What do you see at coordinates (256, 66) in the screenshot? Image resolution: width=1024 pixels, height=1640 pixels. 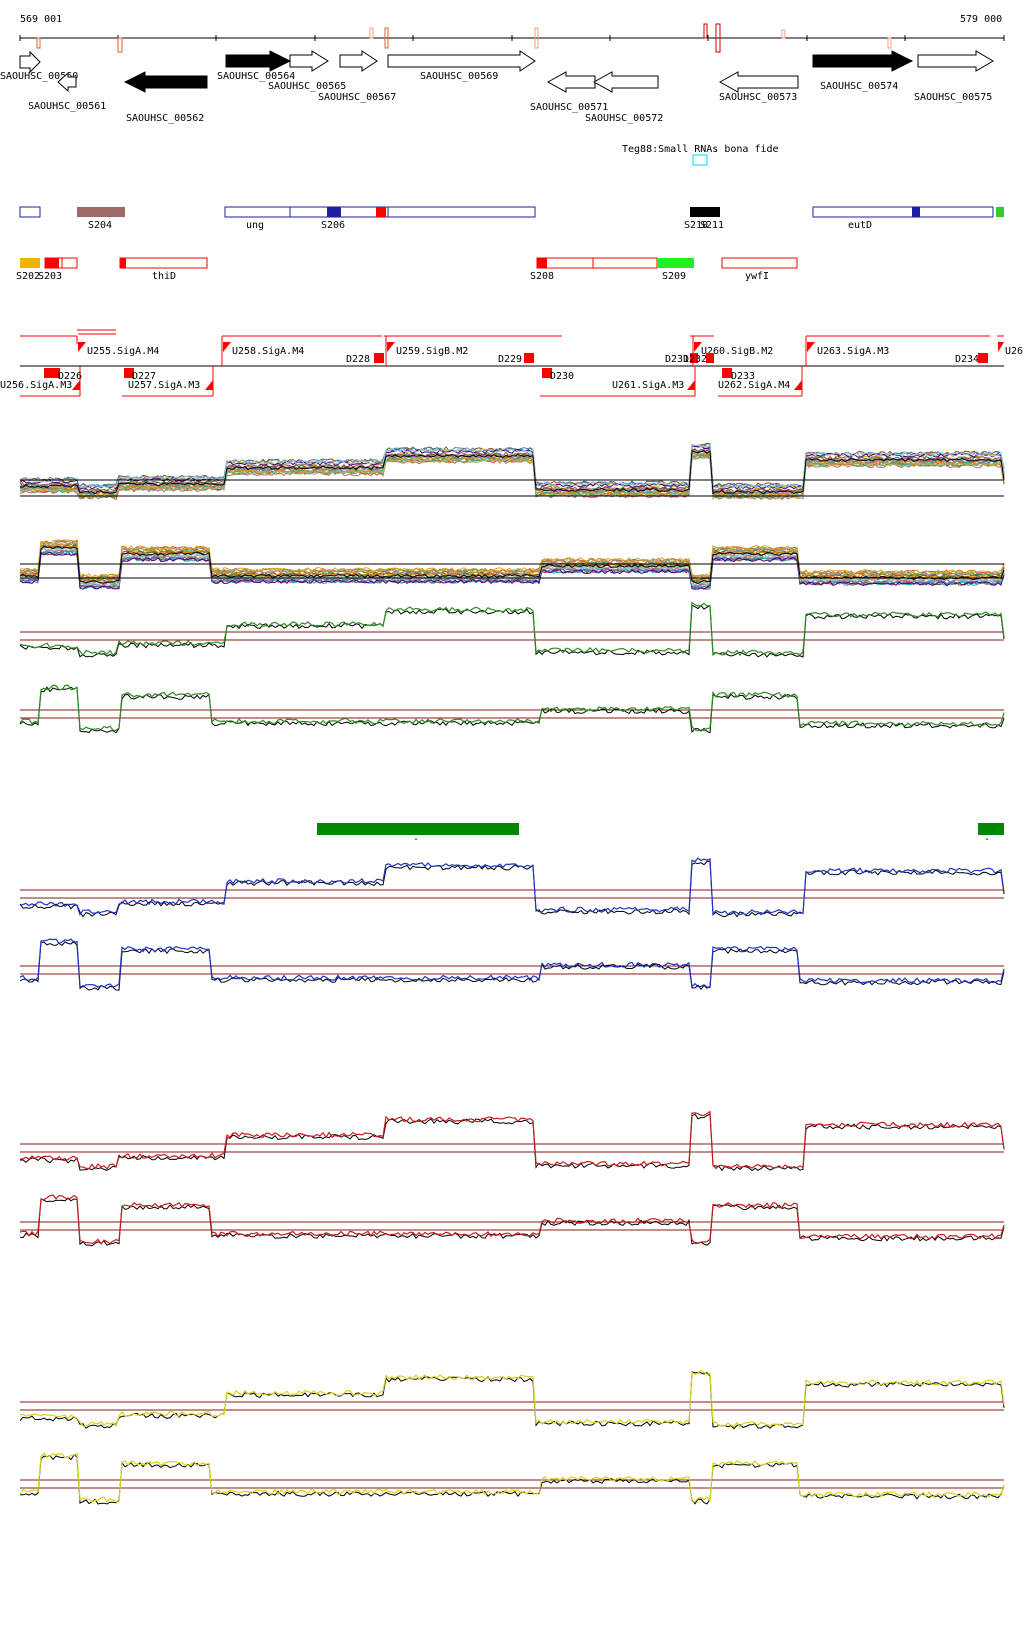 I see `gene-saouhsc-00564: SAOUHSC_00564` at bounding box center [256, 66].